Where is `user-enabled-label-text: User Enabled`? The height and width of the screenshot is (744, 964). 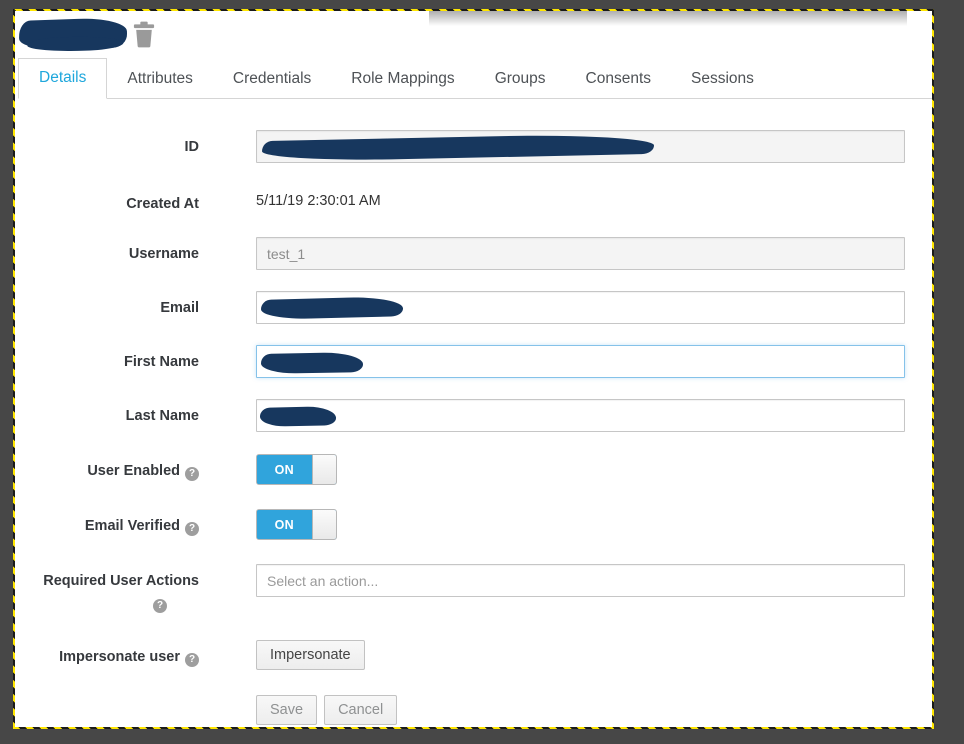 user-enabled-label-text: User Enabled is located at coordinates (133, 471).